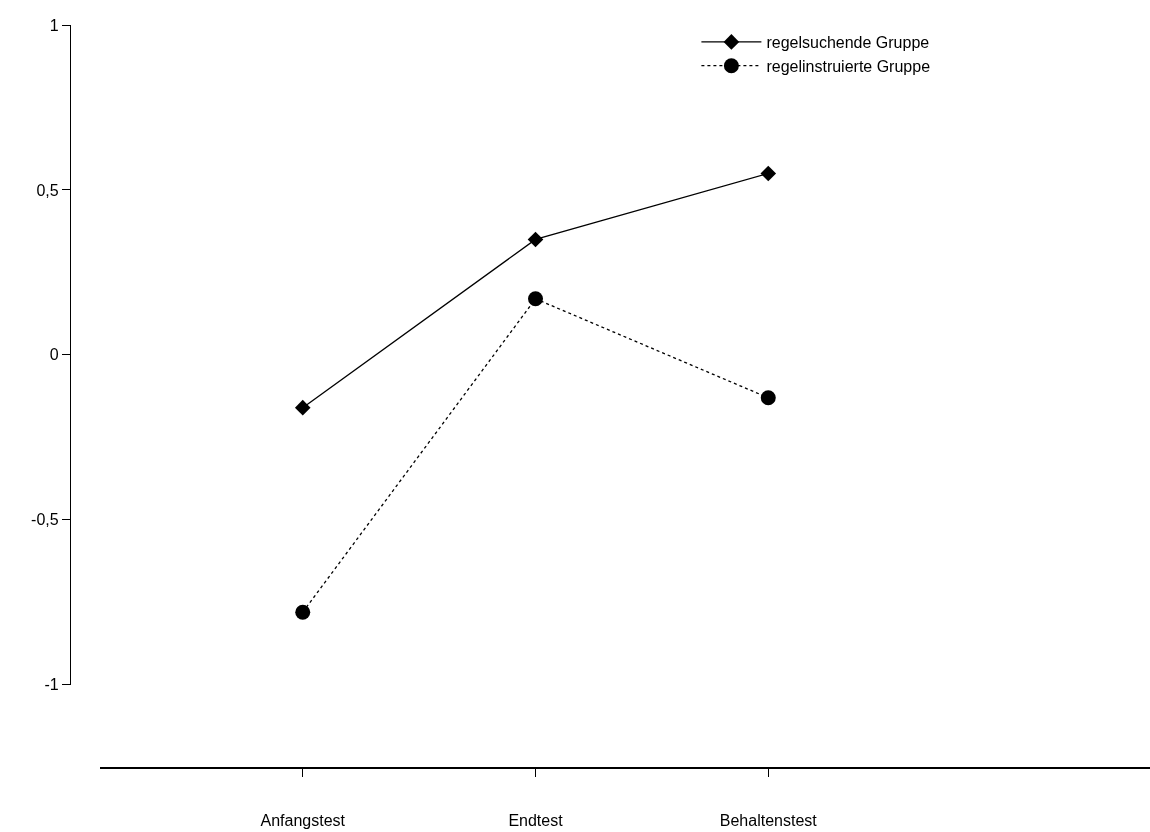 This screenshot has width=1150, height=832. I want to click on y-tick-label: 1, so click(54, 25).